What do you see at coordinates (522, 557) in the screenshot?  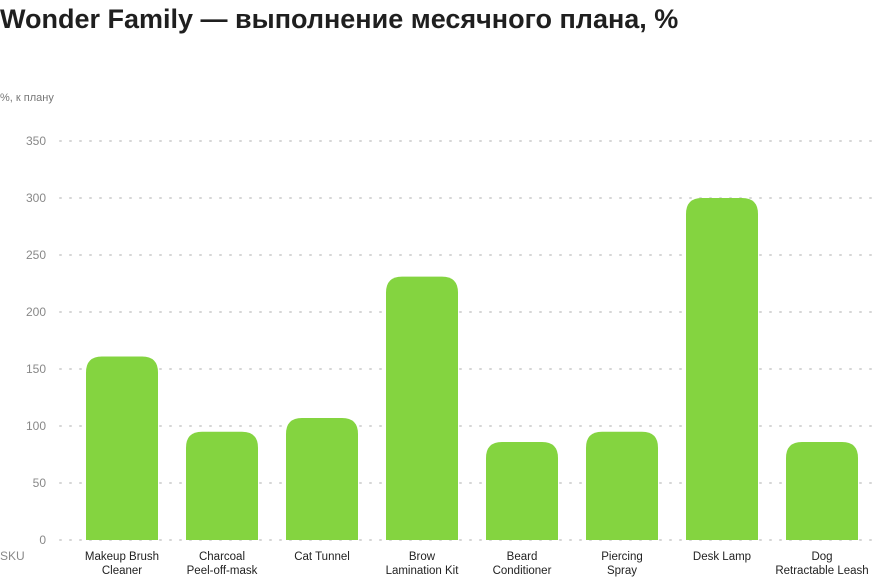 I see `x-tick-label: Beard` at bounding box center [522, 557].